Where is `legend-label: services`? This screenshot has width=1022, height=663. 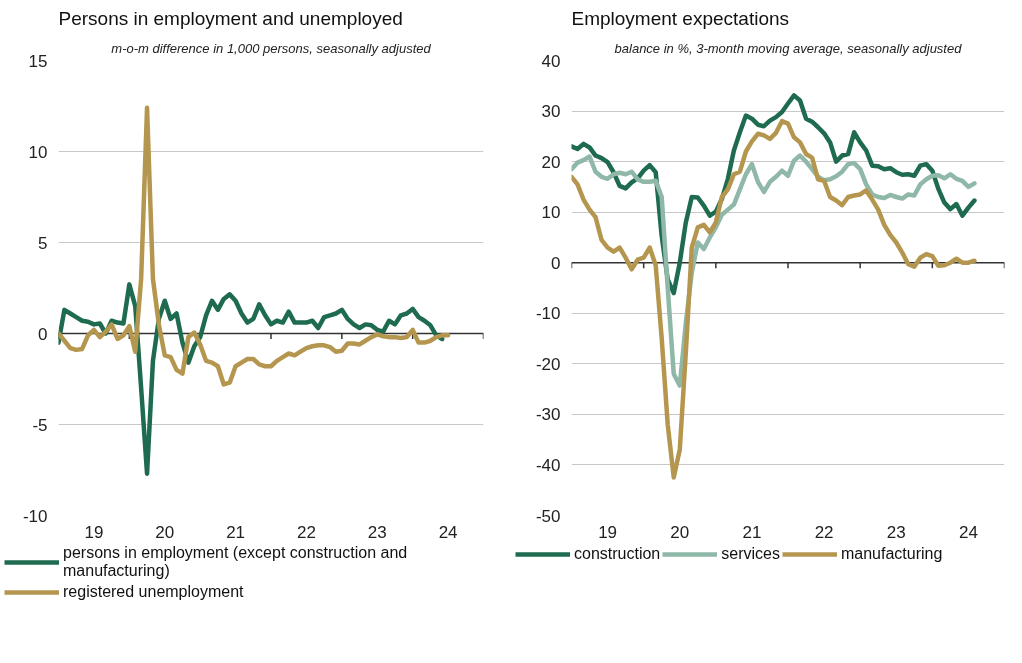 legend-label: services is located at coordinates (750, 554).